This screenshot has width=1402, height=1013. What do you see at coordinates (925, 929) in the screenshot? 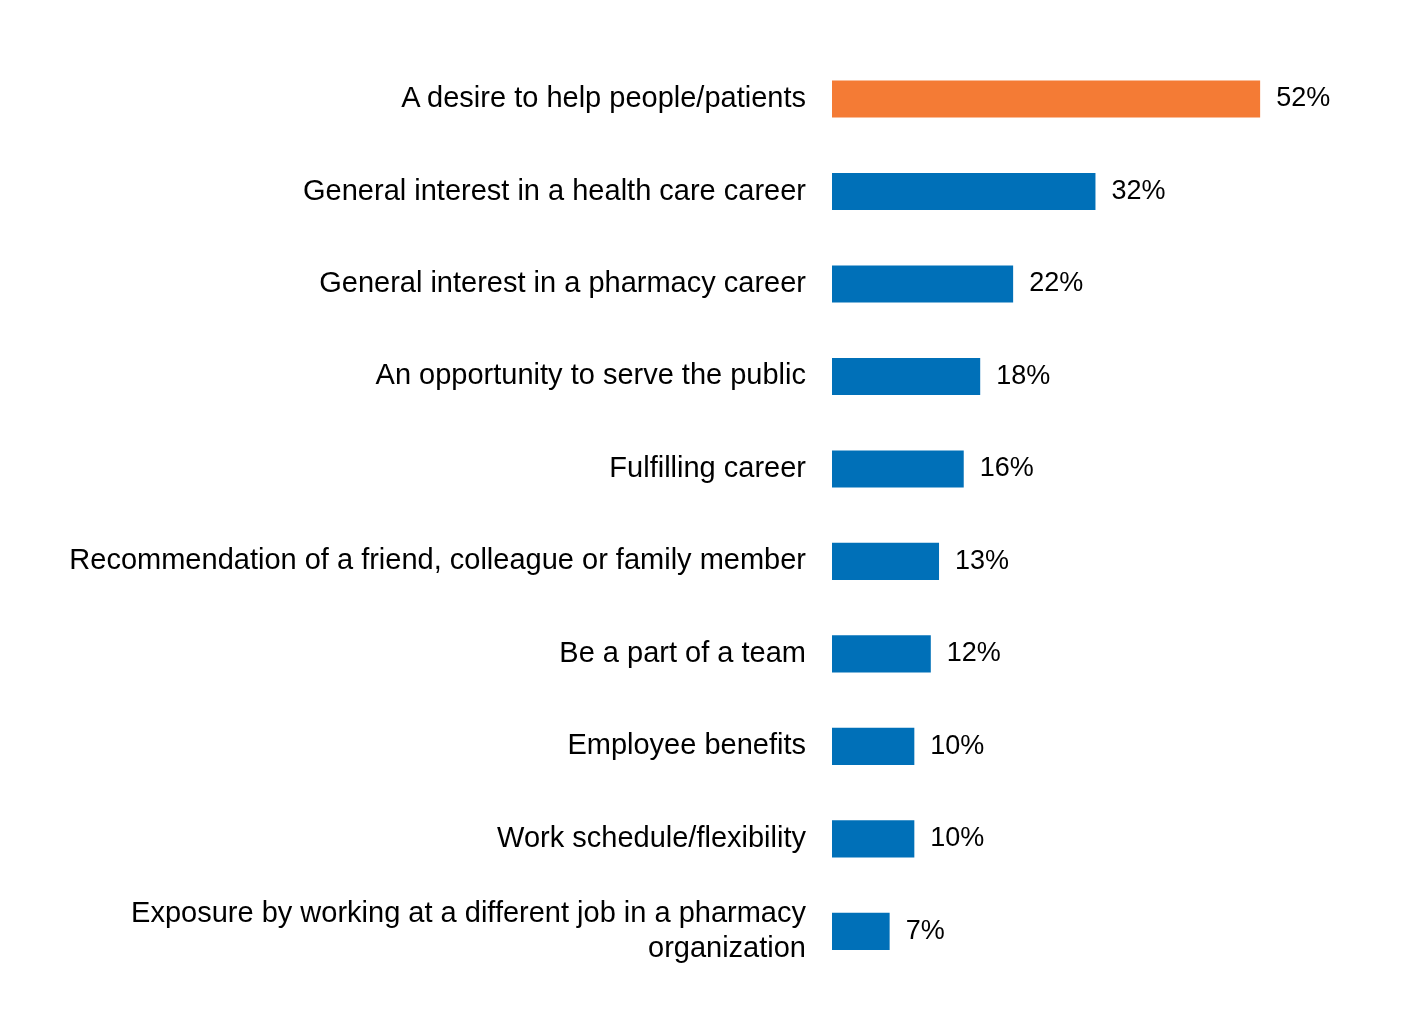
I see `data-label: 7%` at bounding box center [925, 929].